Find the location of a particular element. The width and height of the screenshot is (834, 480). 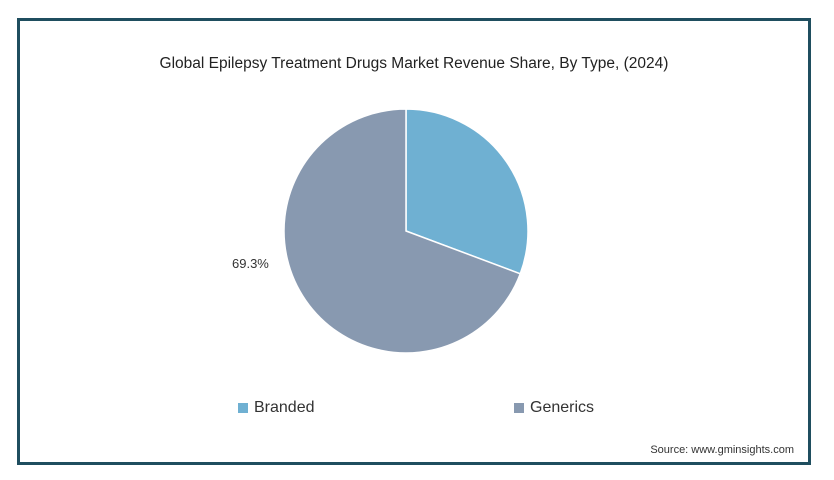

pie-slice-generics is located at coordinates (402, 231).